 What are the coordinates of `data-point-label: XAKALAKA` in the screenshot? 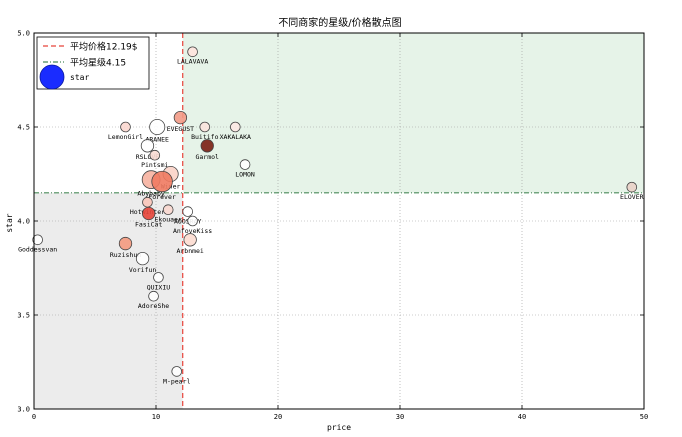 It's located at (235, 137).